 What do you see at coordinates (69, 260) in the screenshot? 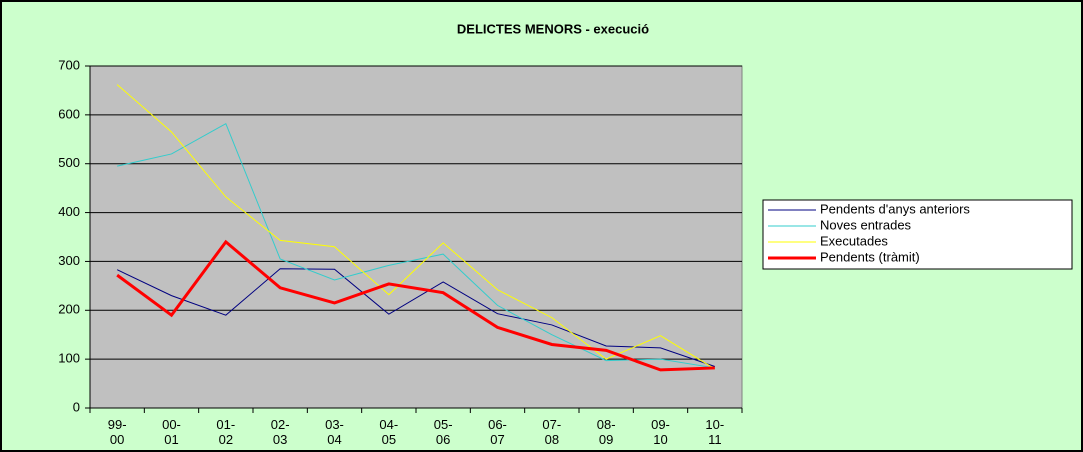
I see `y-tick-label: 300` at bounding box center [69, 260].